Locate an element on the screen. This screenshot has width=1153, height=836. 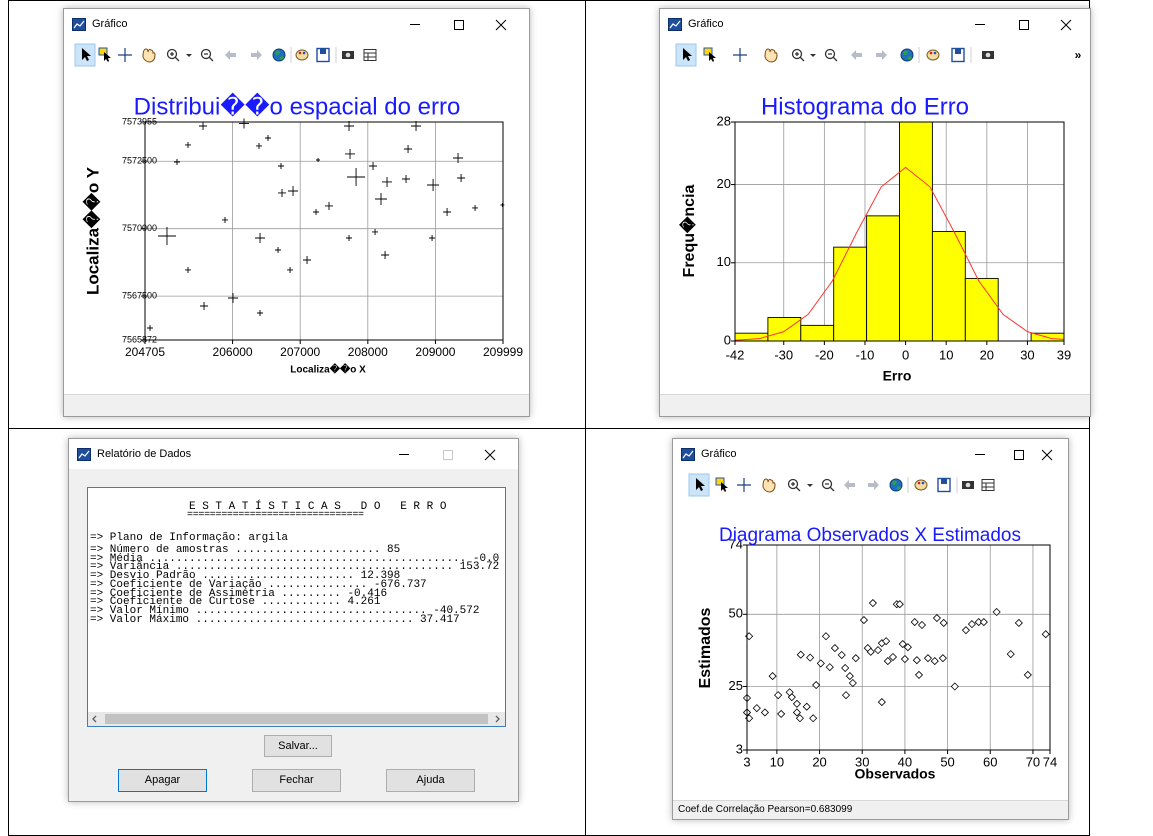
toolbar is located at coordinates (296, 55).